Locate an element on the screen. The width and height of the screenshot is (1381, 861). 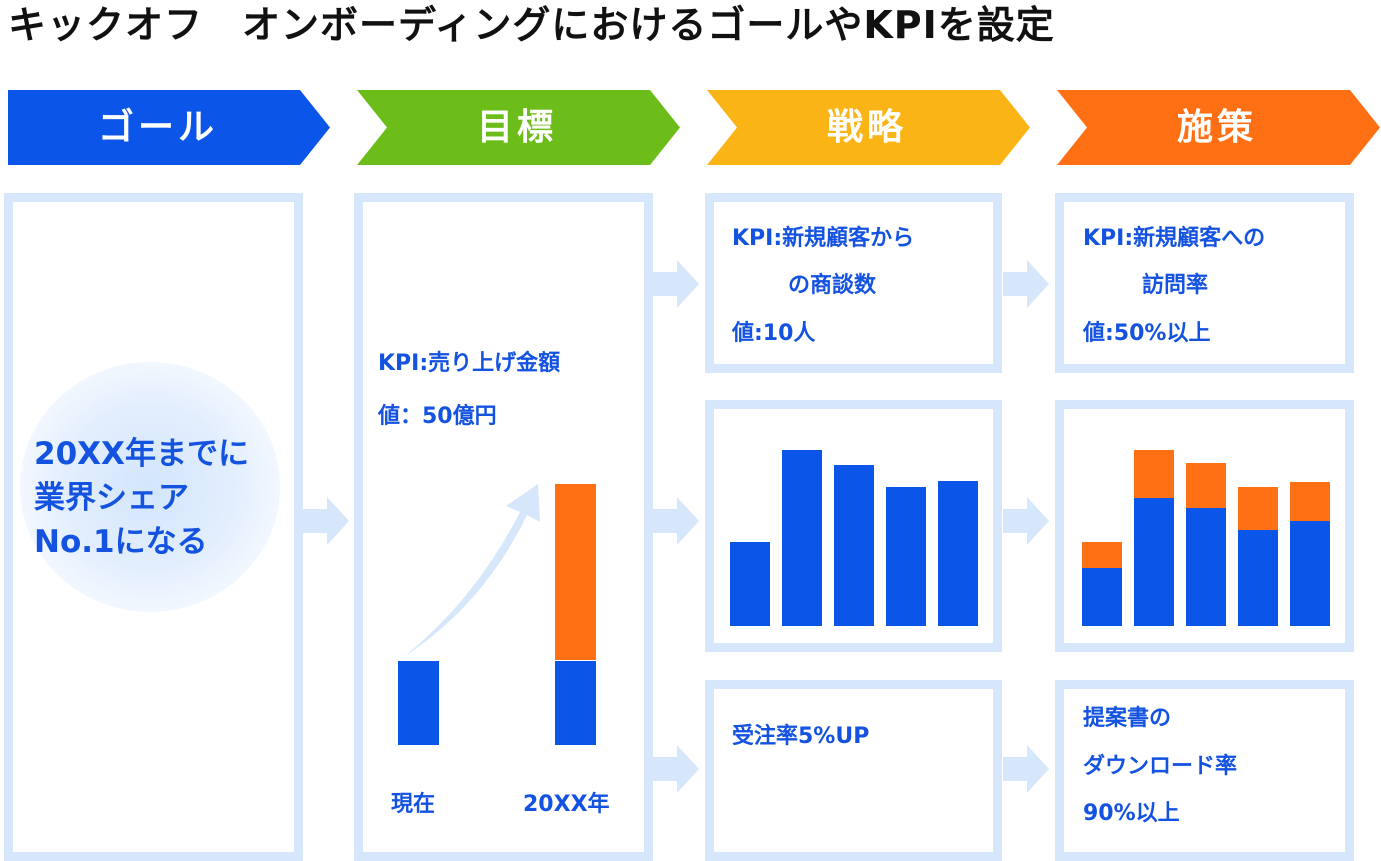
header-measures: 施策 is located at coordinates (1218, 127).